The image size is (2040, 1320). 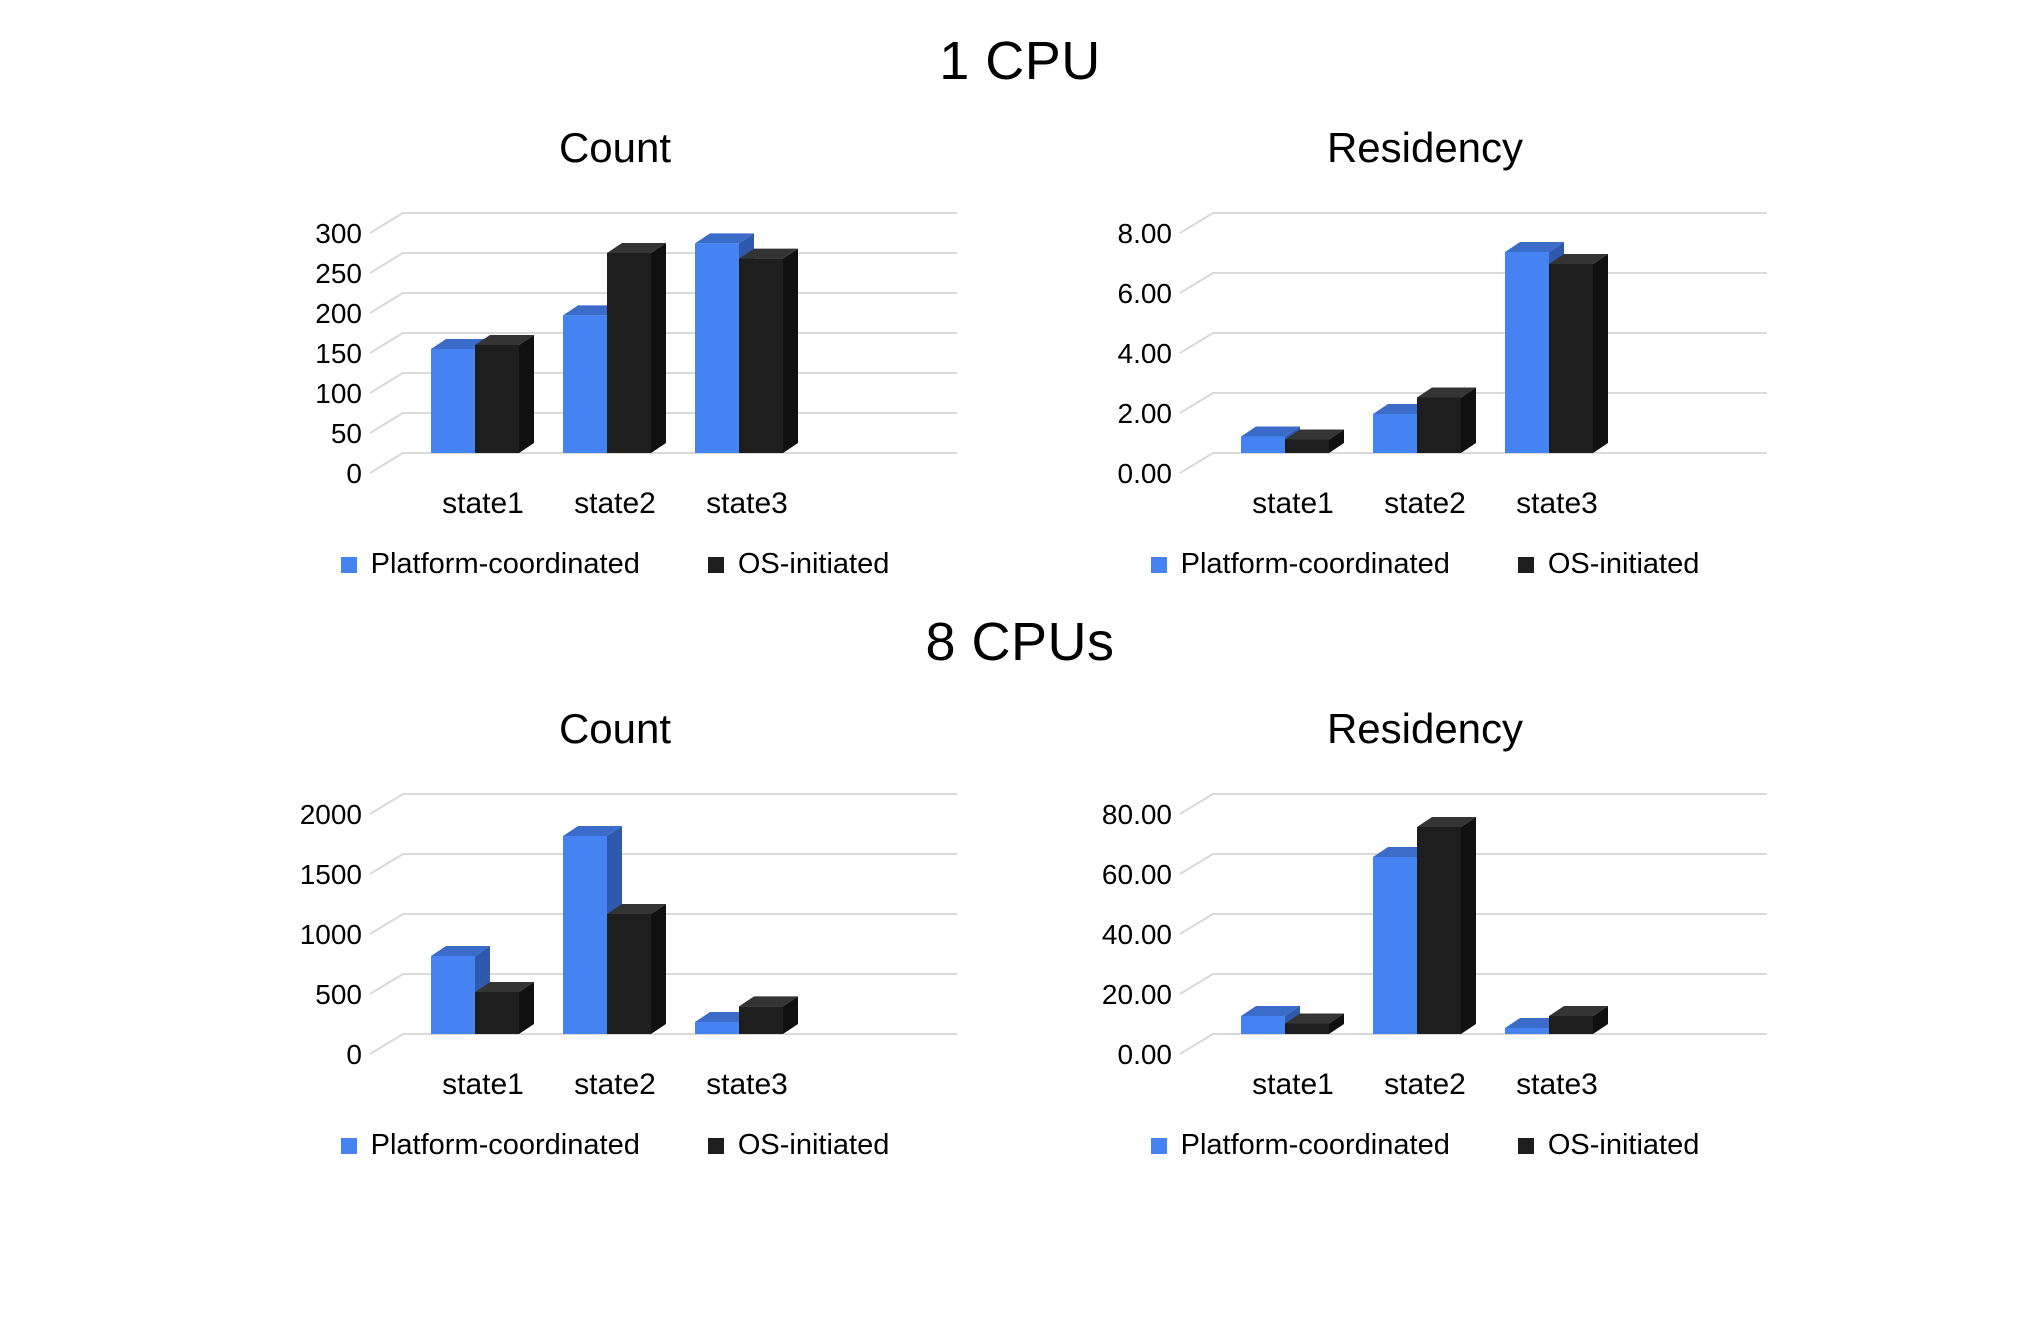 I want to click on y-tick-label: 2.00, so click(x=1145, y=413).